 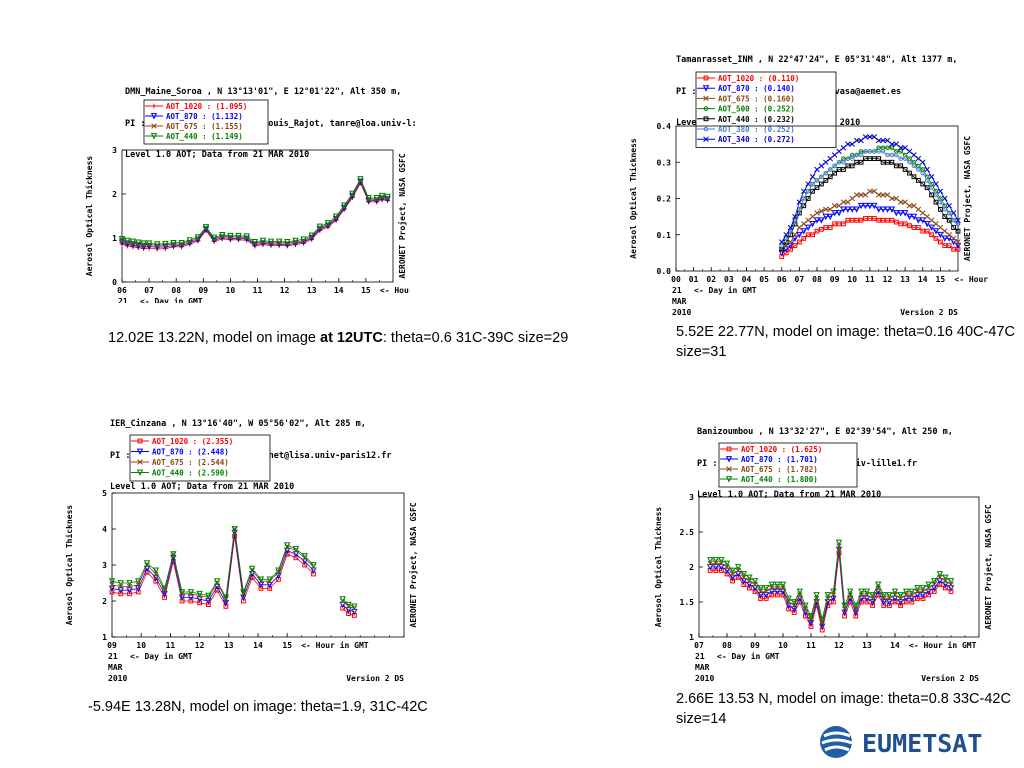 I want to click on legend-box, so click(x=206, y=122).